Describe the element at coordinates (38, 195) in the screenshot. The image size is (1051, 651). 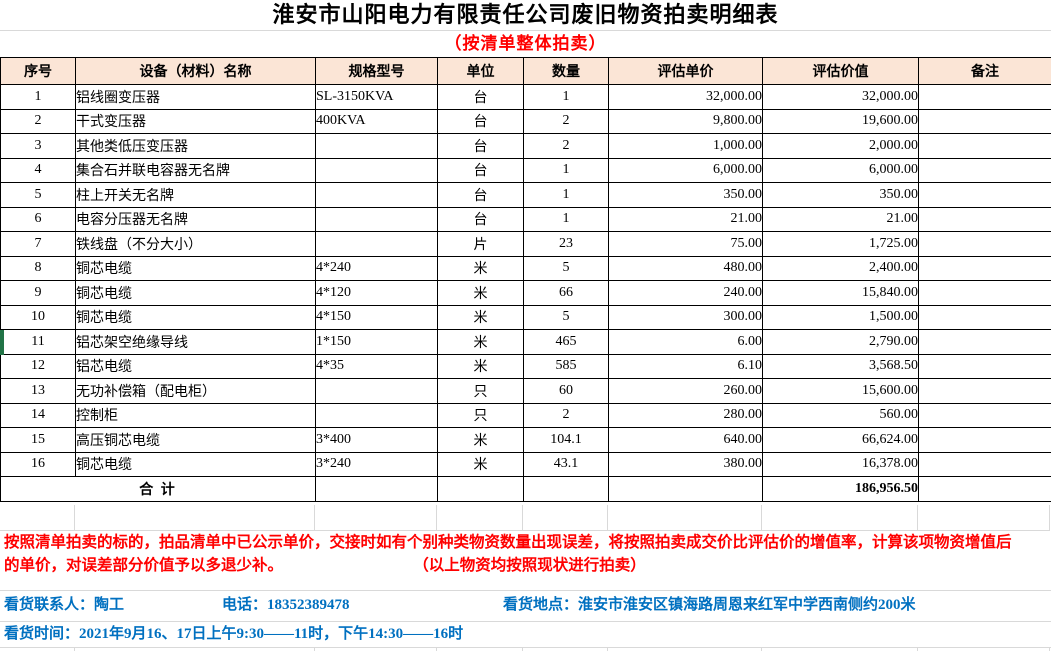
I see `cell-no: 5` at that location.